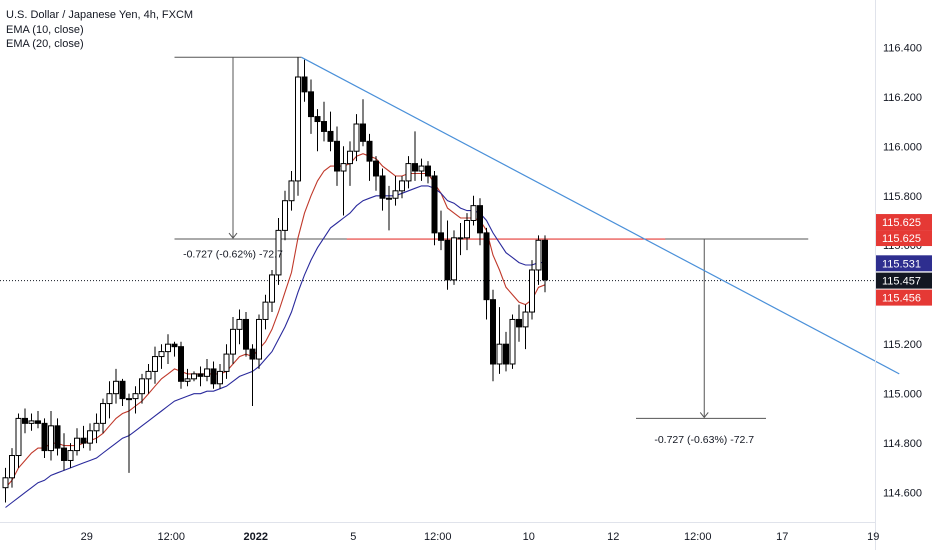  I want to click on x-tick-label: 17, so click(782, 537).